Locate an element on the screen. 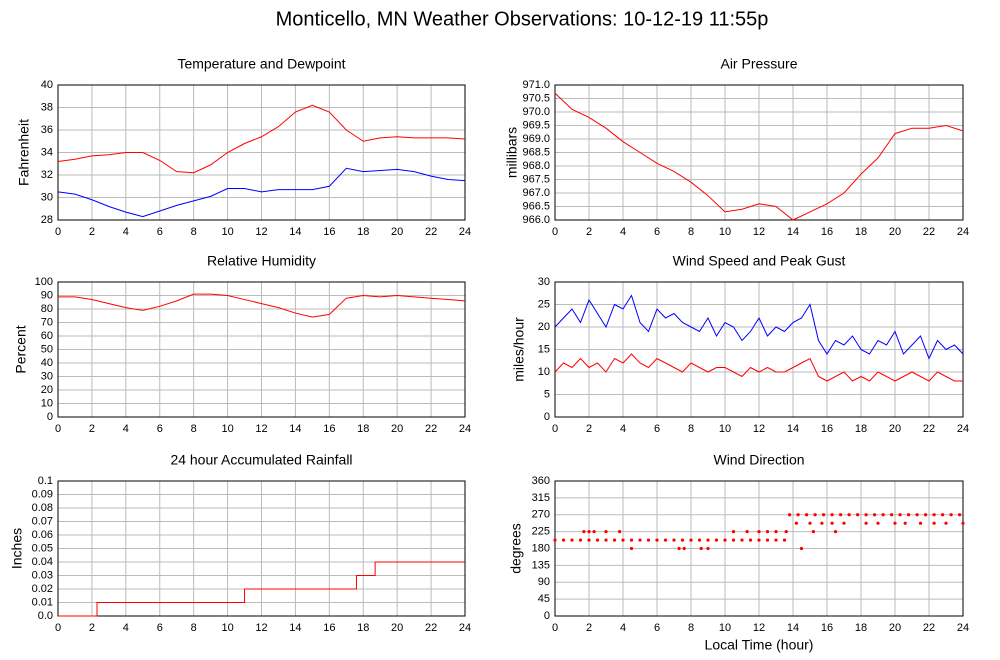 The width and height of the screenshot is (1000, 660). y-tick-label: 5 is located at coordinates (547, 394).